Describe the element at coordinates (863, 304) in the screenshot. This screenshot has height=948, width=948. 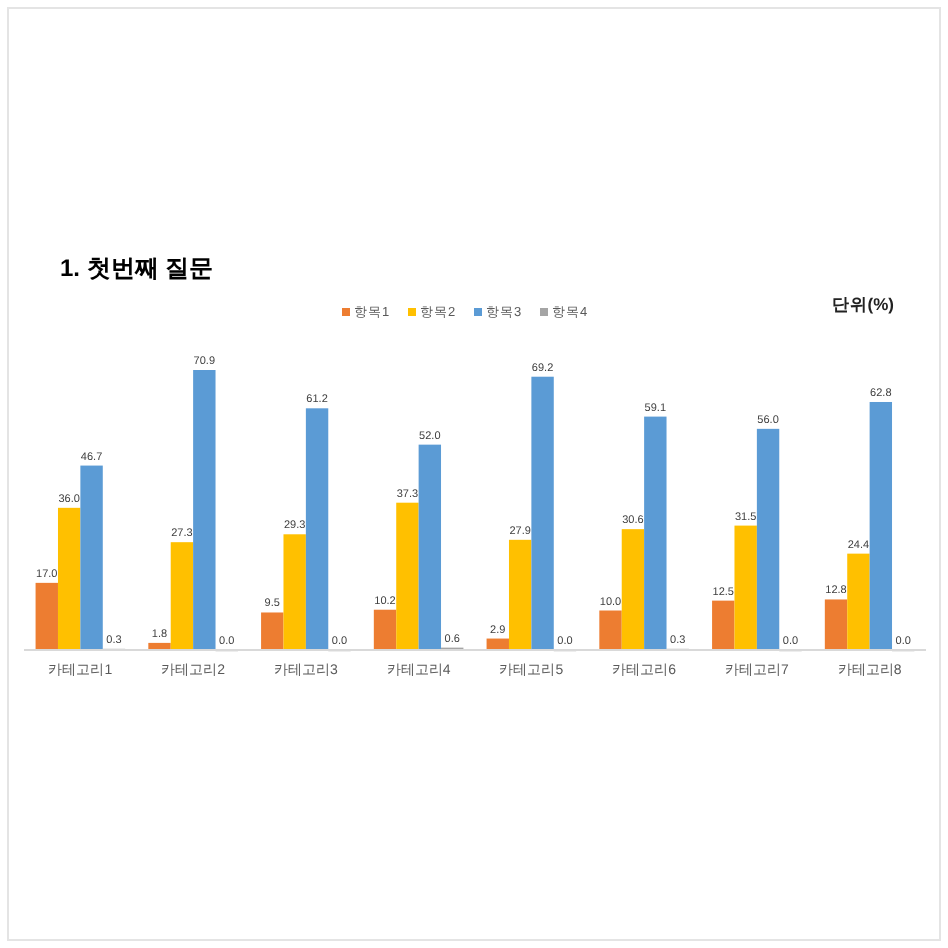
I see `text: 단위(%)` at that location.